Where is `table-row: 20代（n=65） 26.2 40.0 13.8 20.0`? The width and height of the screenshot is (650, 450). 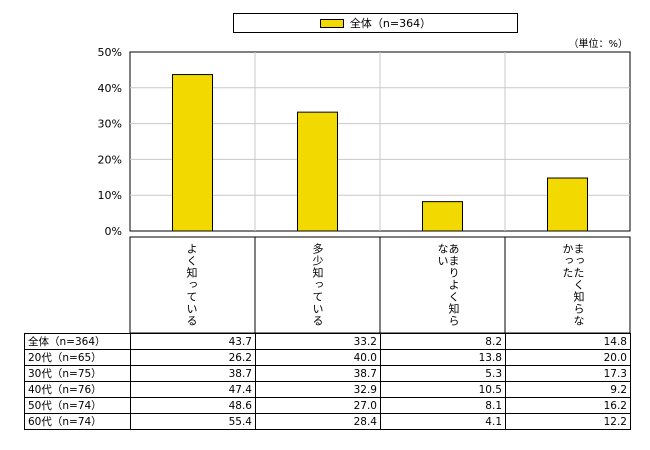
table-row: 20代（n=65） 26.2 40.0 13.8 20.0 is located at coordinates (327, 357).